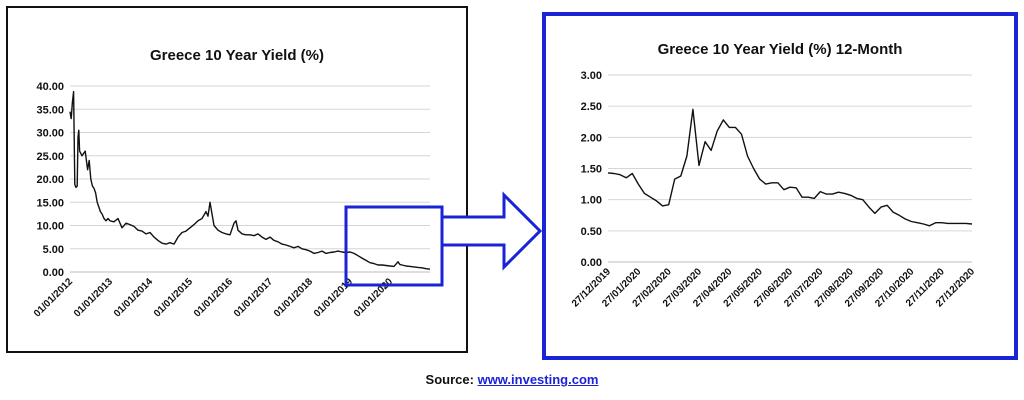 The width and height of the screenshot is (1024, 400). What do you see at coordinates (591, 232) in the screenshot?
I see `y-tick-label: 0.50` at bounding box center [591, 232].